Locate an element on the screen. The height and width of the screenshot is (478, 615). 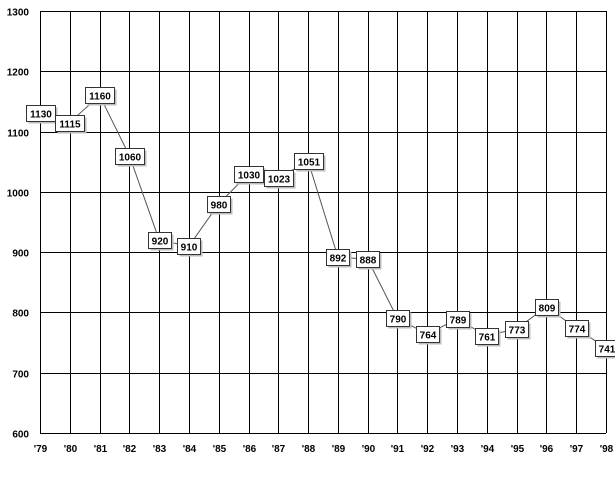
x-tick-label: '87 is located at coordinates (279, 449).